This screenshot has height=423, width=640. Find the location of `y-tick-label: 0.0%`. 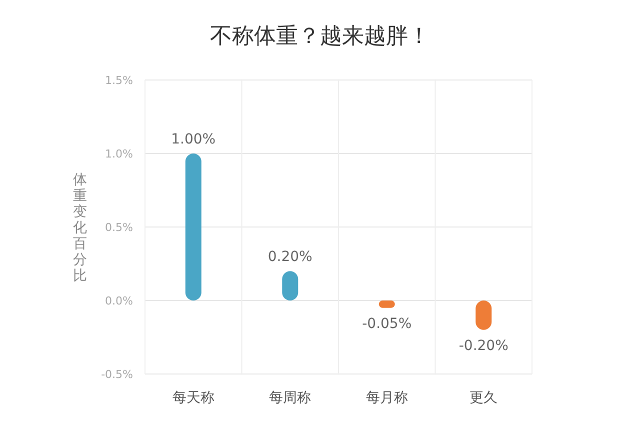

y-tick-label: 0.0% is located at coordinates (119, 301).